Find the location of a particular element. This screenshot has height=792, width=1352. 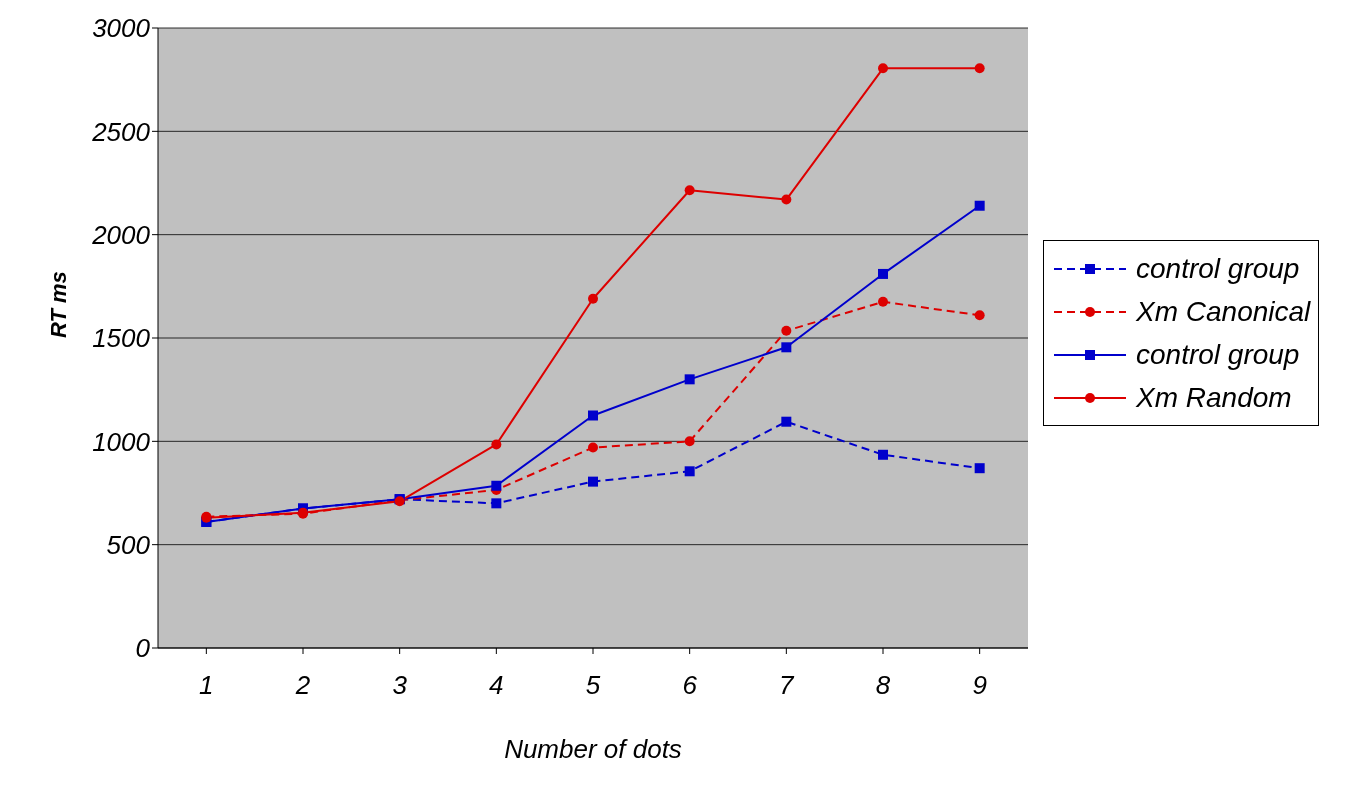

y-tick-label: 2500 is located at coordinates (121, 131).